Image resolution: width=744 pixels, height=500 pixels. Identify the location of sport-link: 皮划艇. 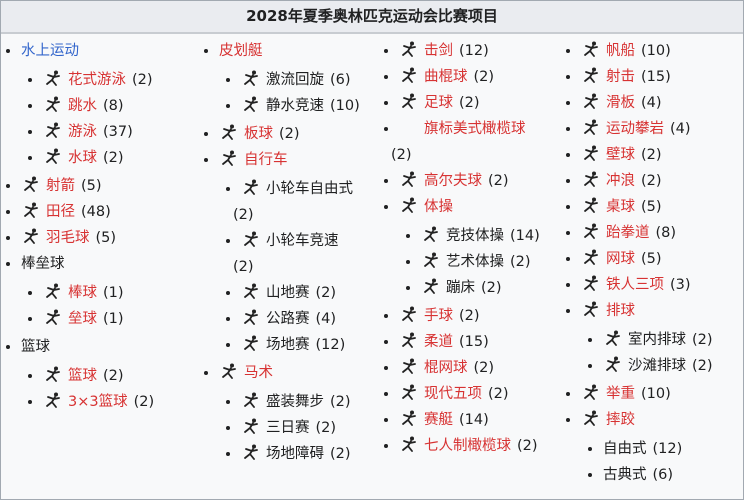
(241, 51).